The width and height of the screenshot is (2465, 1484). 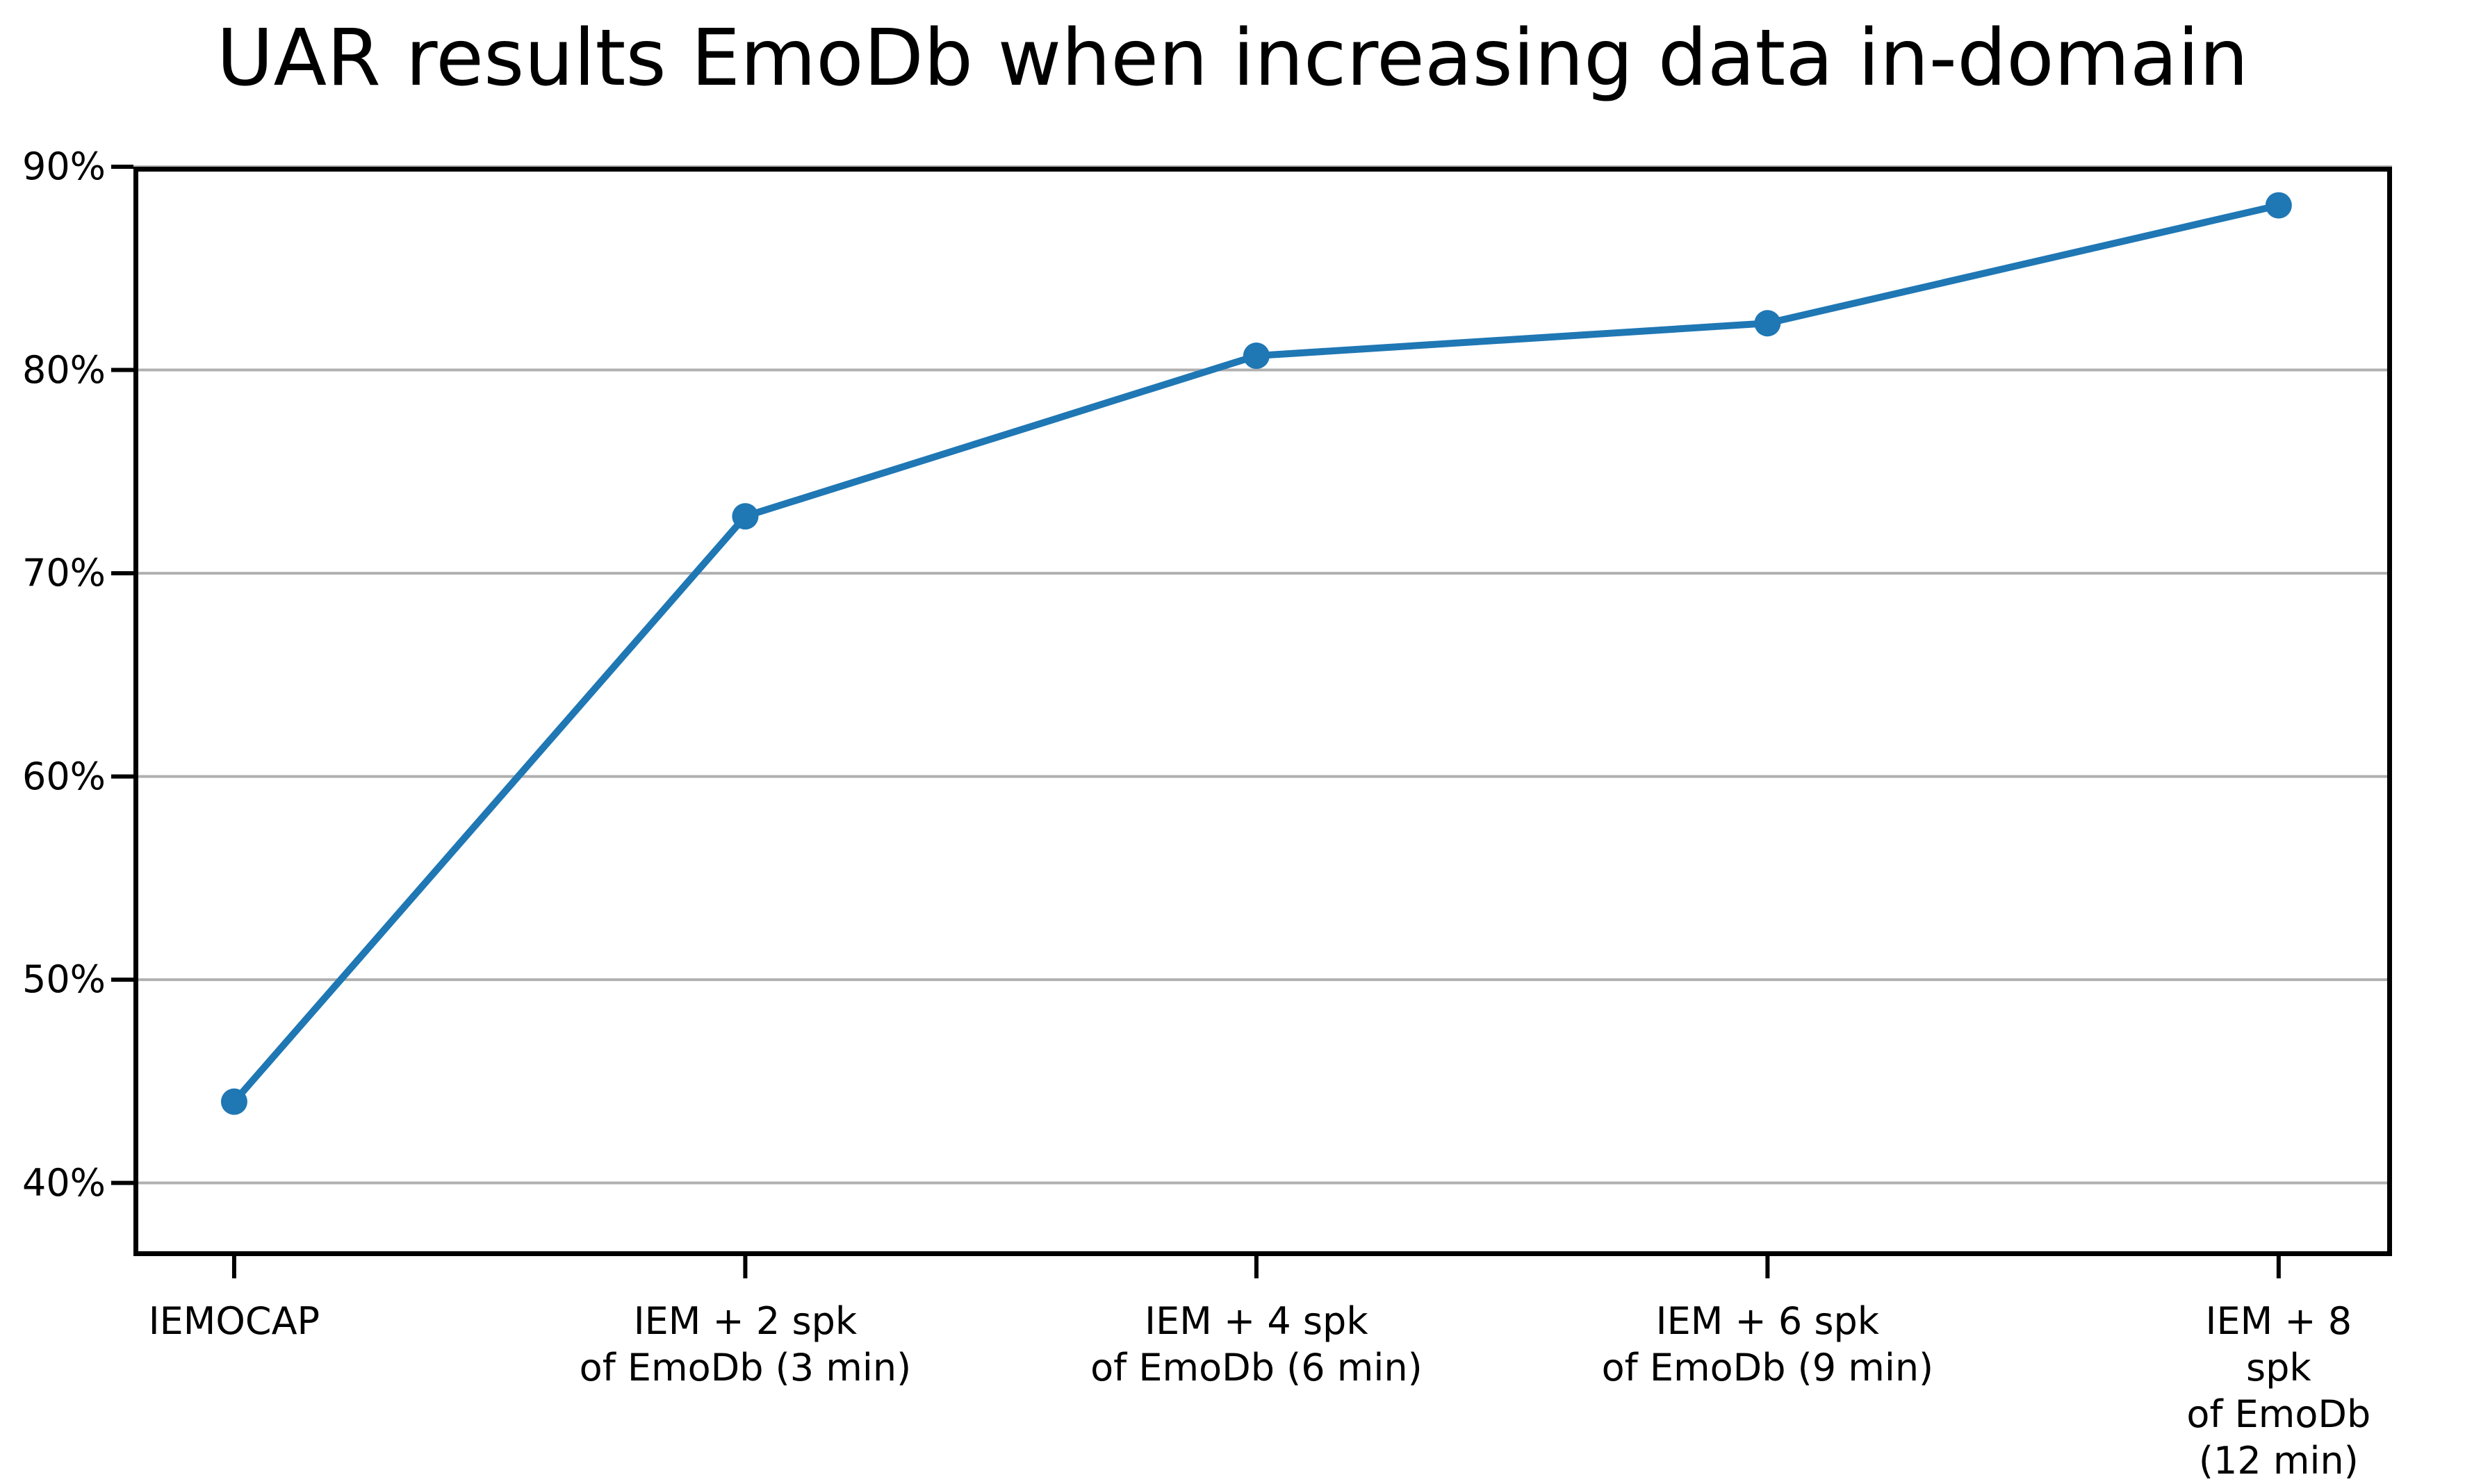 I want to click on y-tick-label-80: 80%, so click(x=64, y=369).